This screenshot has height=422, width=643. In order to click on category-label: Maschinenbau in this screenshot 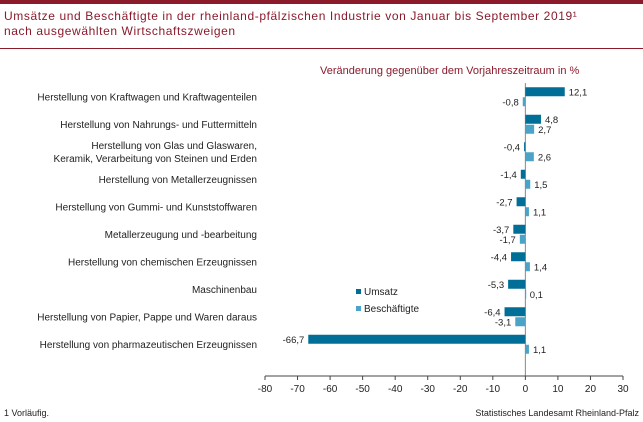, I will do `click(224, 290)`.